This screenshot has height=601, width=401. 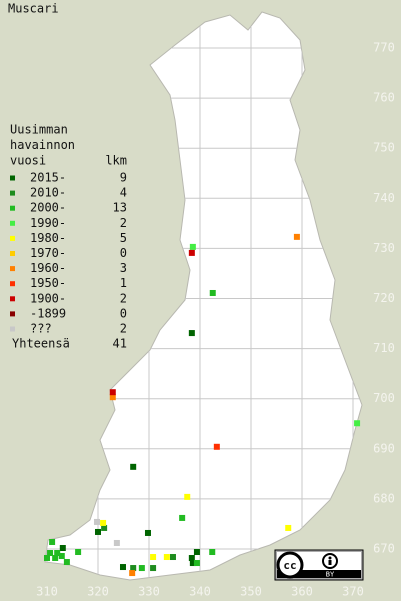 What do you see at coordinates (41, 329) in the screenshot?
I see `legend-label: ???` at bounding box center [41, 329].